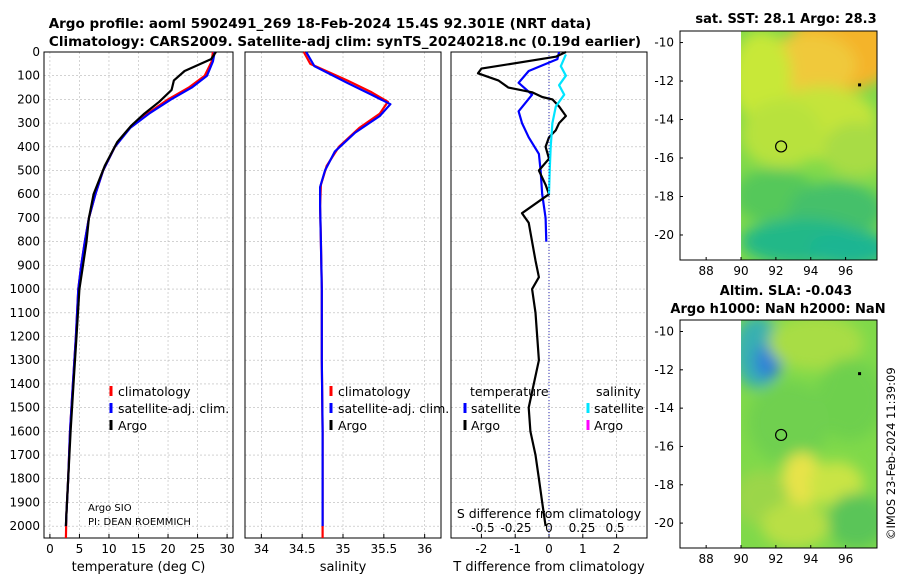  What do you see at coordinates (24, 336) in the screenshot?
I see `y-tick-label: 1200` at bounding box center [24, 336].